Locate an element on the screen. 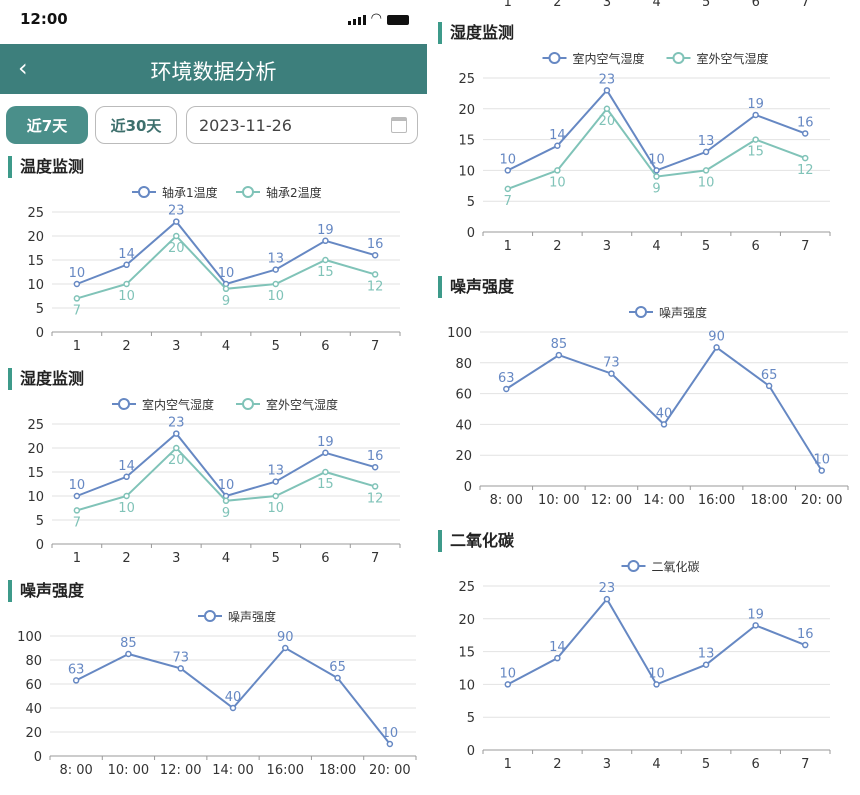 The image size is (860, 795). x-tick-label: 8: 00 is located at coordinates (75, 770).